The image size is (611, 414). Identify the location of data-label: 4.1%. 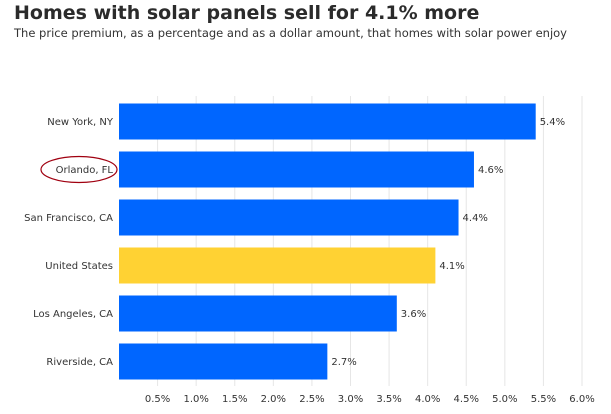
(451, 266).